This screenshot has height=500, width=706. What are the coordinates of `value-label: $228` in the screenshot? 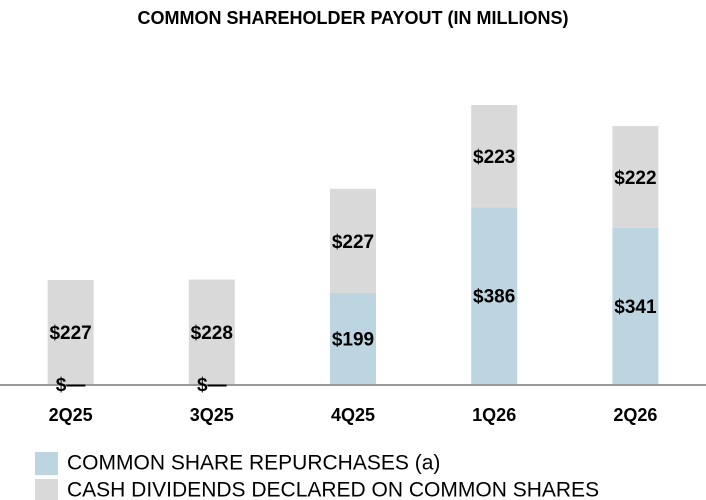 It's located at (212, 333).